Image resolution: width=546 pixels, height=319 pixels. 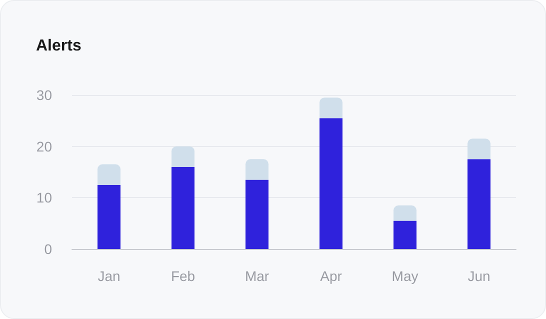 I want to click on y-tick-label: 10, so click(x=44, y=198).